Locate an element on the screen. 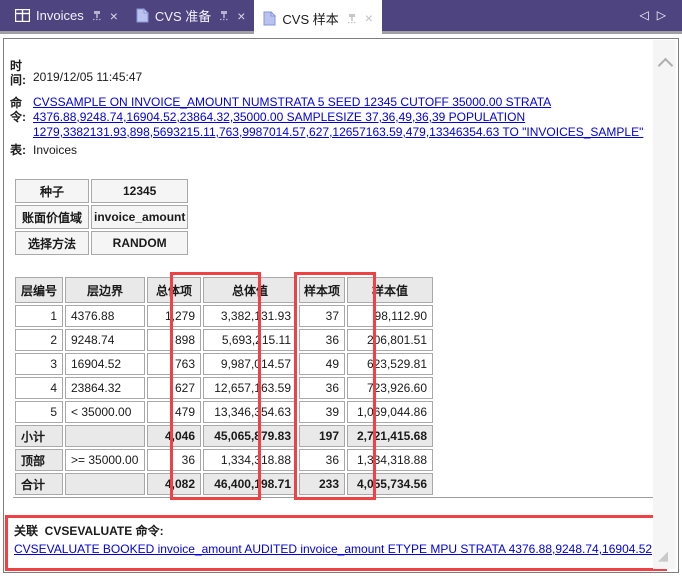 The image size is (682, 576). tab-label: CVS 准备 is located at coordinates (183, 16).